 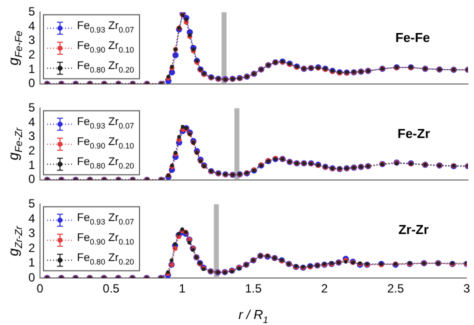 I want to click on annotation: Zr-Zr, so click(x=413, y=230).